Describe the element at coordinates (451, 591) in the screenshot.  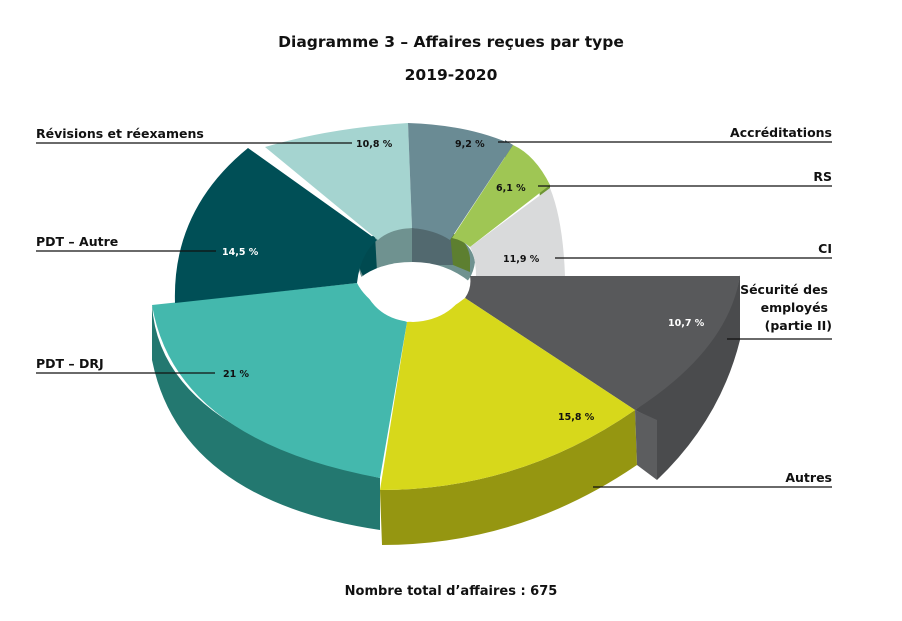
I see `total-count: Nombre total d’affaires : 675` at that location.